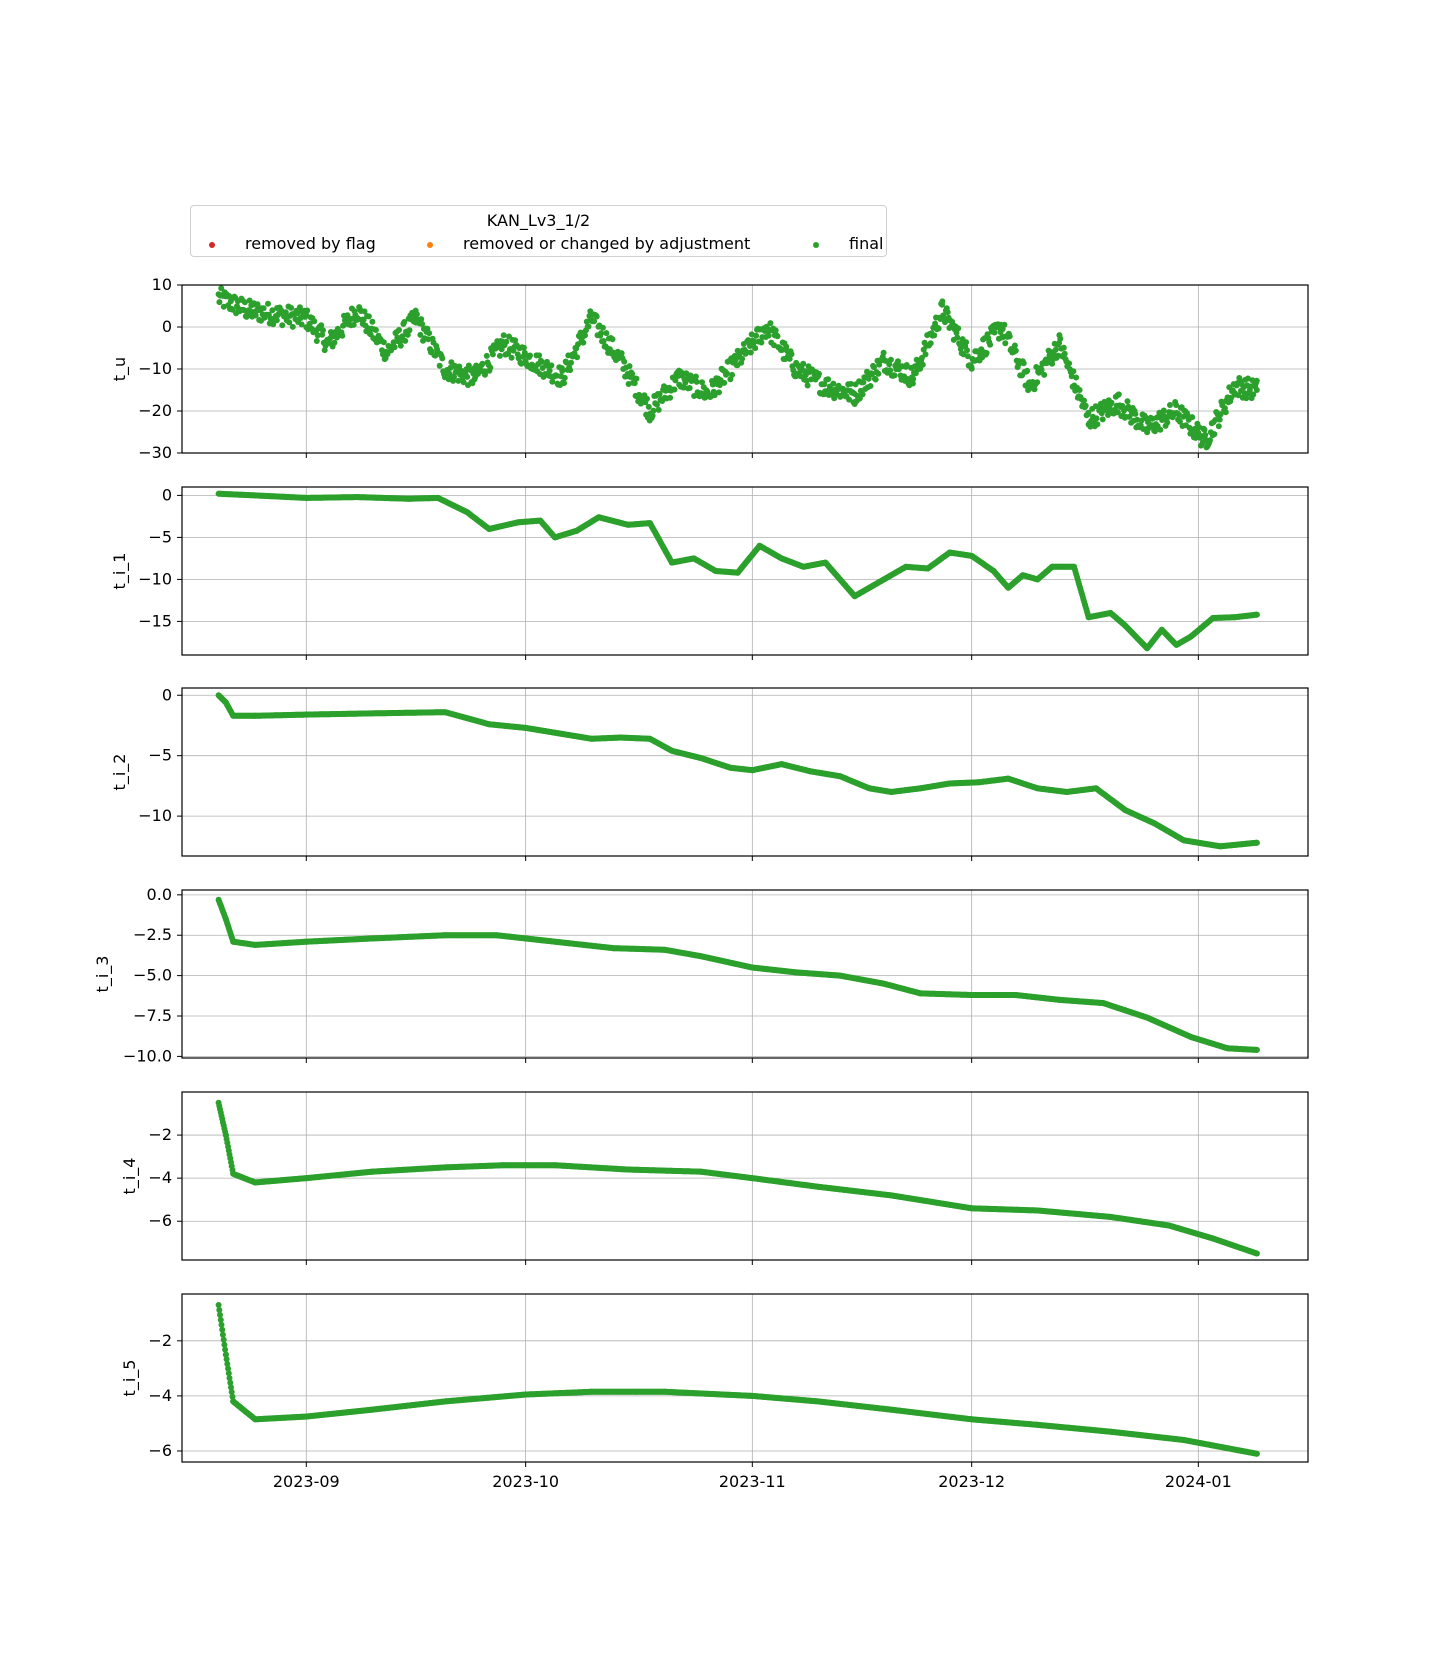 This screenshot has height=1655, width=1440. What do you see at coordinates (155, 410) in the screenshot?
I see `y-tick-label: −20` at bounding box center [155, 410].